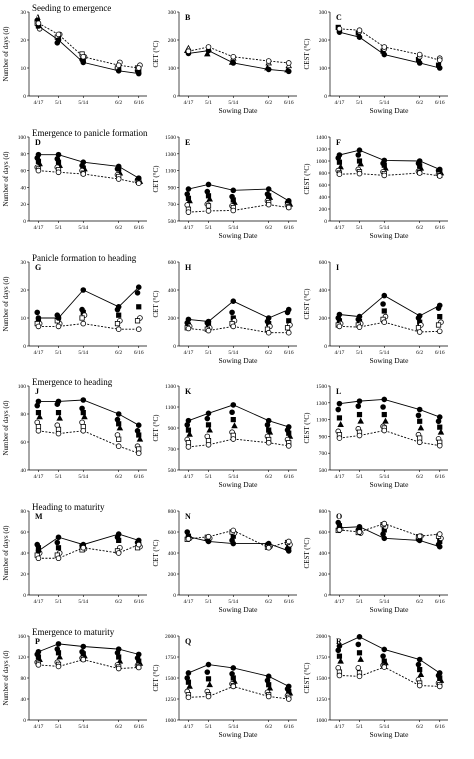  I want to click on y-tick-label: 500, so click(172, 222).